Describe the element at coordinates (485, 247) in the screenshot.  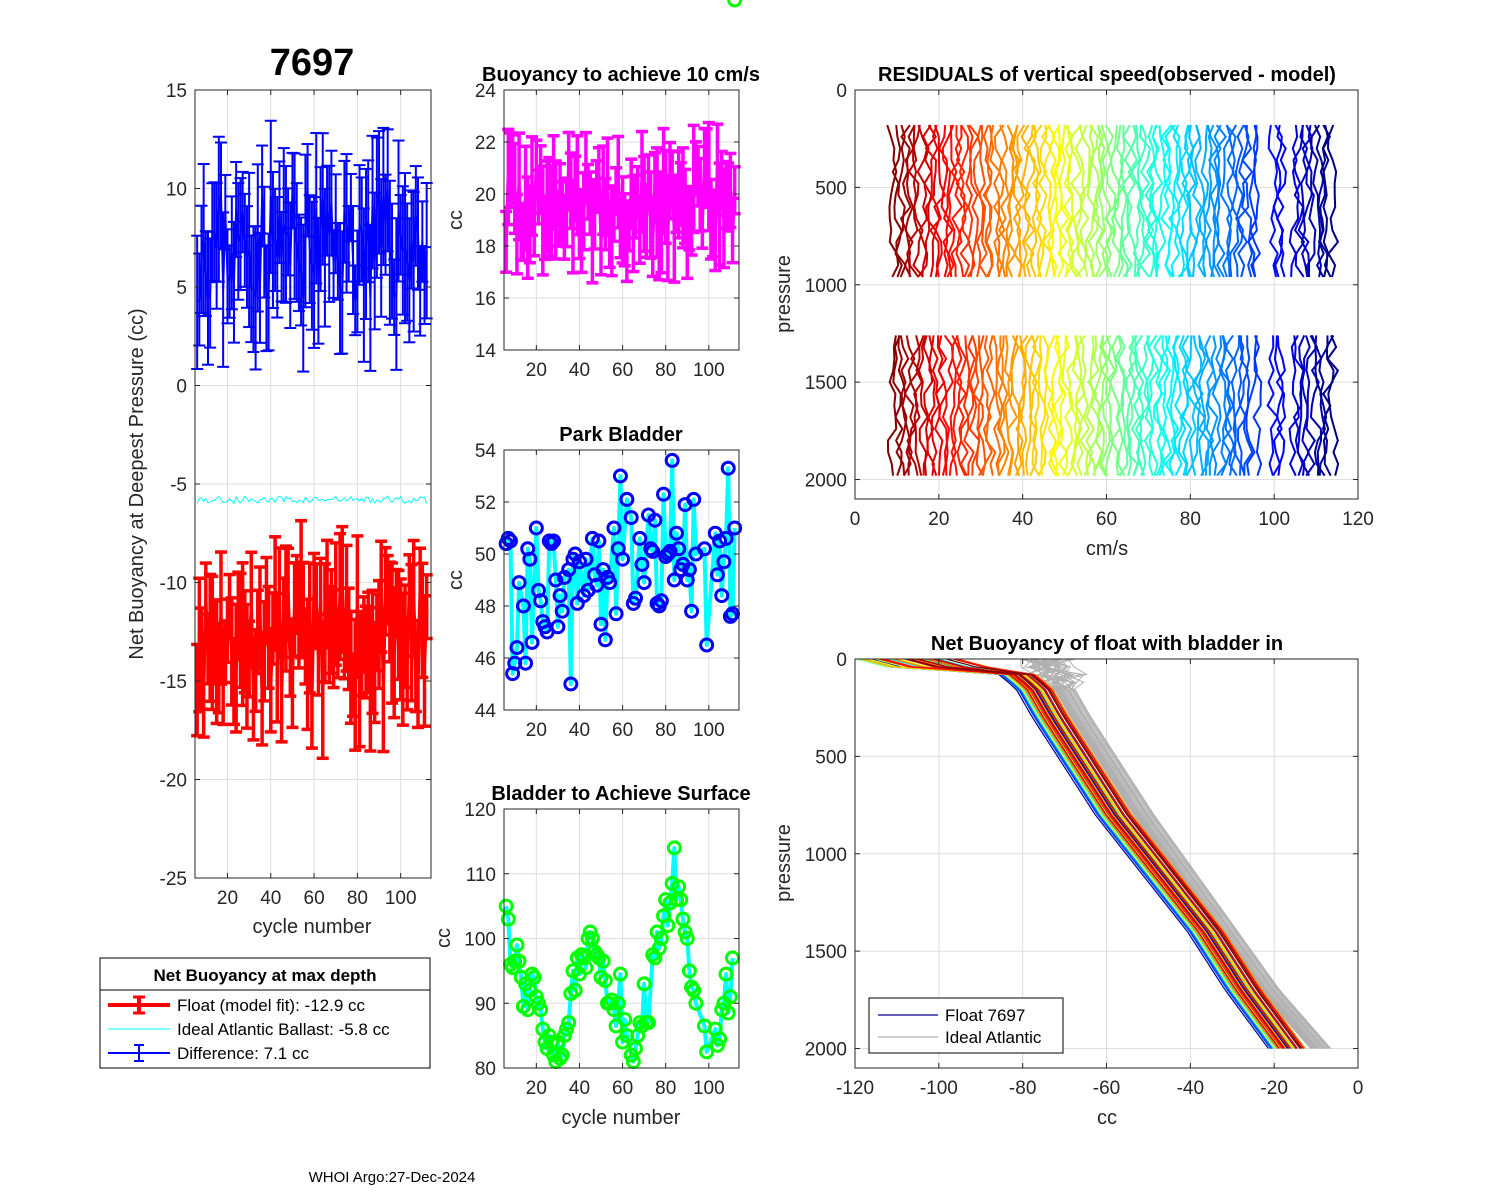
I see `y-tick-label: 18` at that location.